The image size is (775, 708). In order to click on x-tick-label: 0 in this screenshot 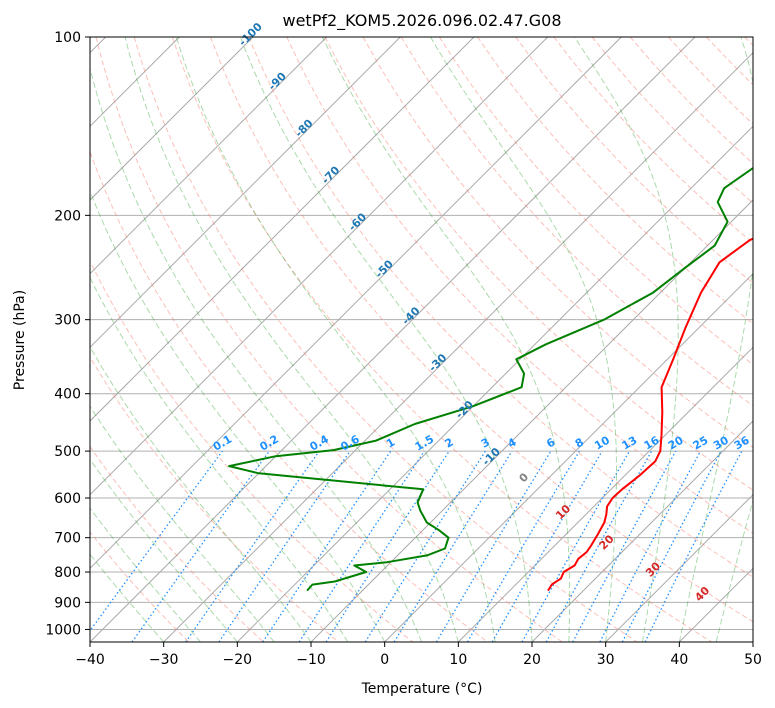, I will do `click(384, 660)`.